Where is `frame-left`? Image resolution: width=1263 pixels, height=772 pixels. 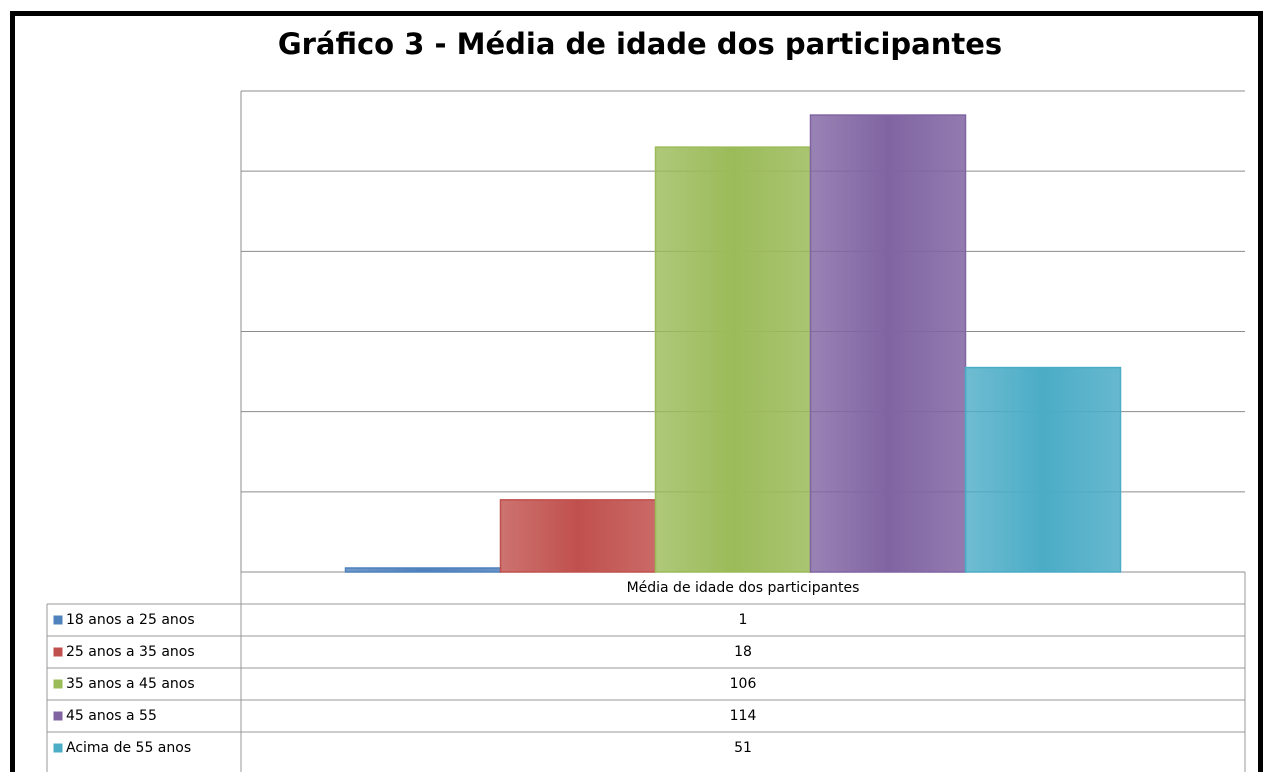 frame-left is located at coordinates (12, 391).